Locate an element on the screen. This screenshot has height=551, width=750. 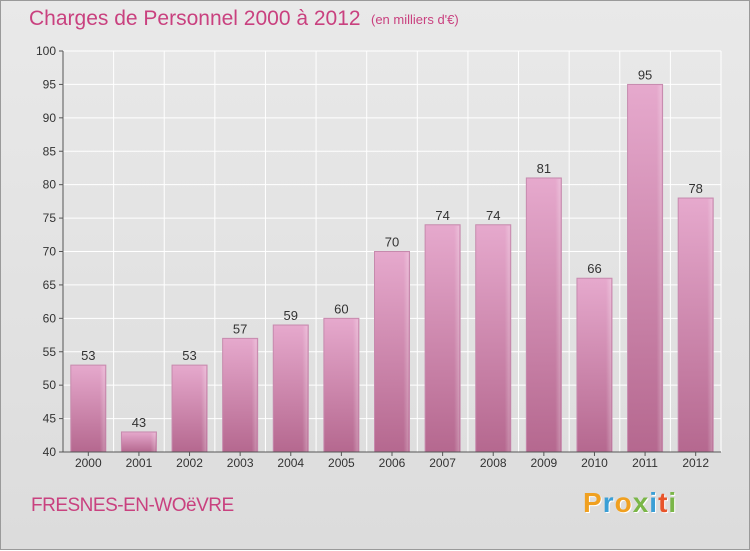
x-tick-label: 2005 is located at coordinates (341, 463).